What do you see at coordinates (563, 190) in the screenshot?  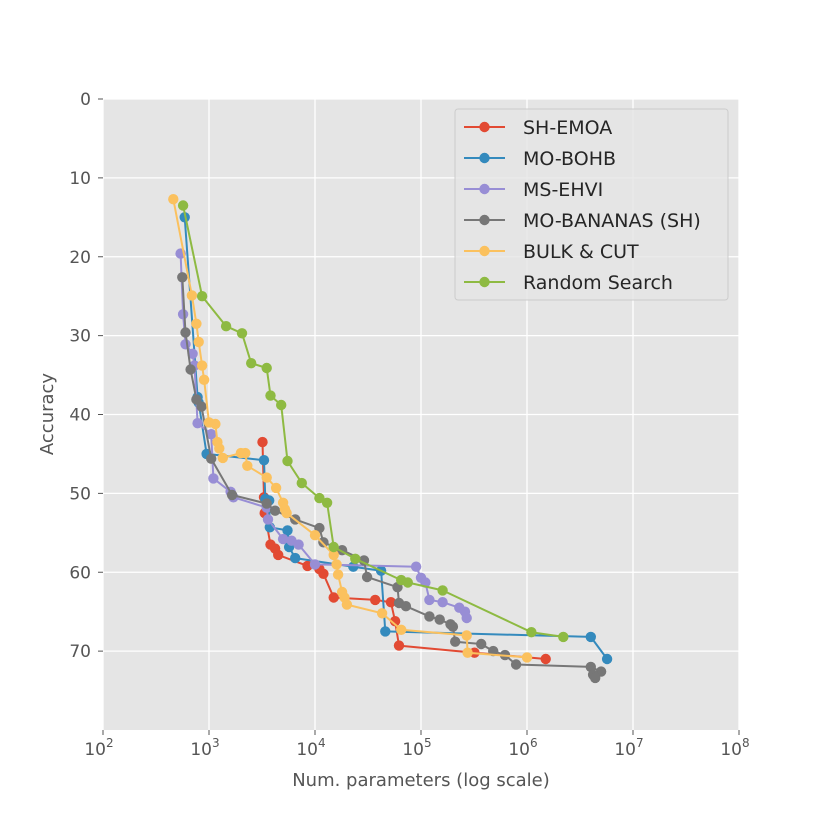 I see `legend-label: MS-EHVI` at bounding box center [563, 190].